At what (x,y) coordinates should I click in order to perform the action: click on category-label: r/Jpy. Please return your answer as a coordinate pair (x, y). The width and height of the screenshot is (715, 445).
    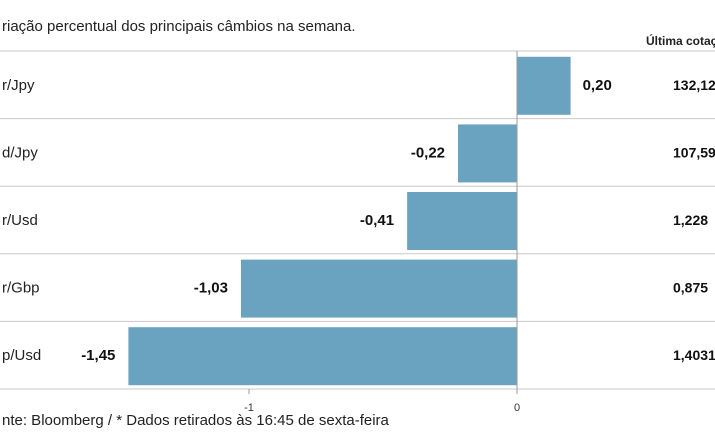
    Looking at the image, I should click on (18, 85).